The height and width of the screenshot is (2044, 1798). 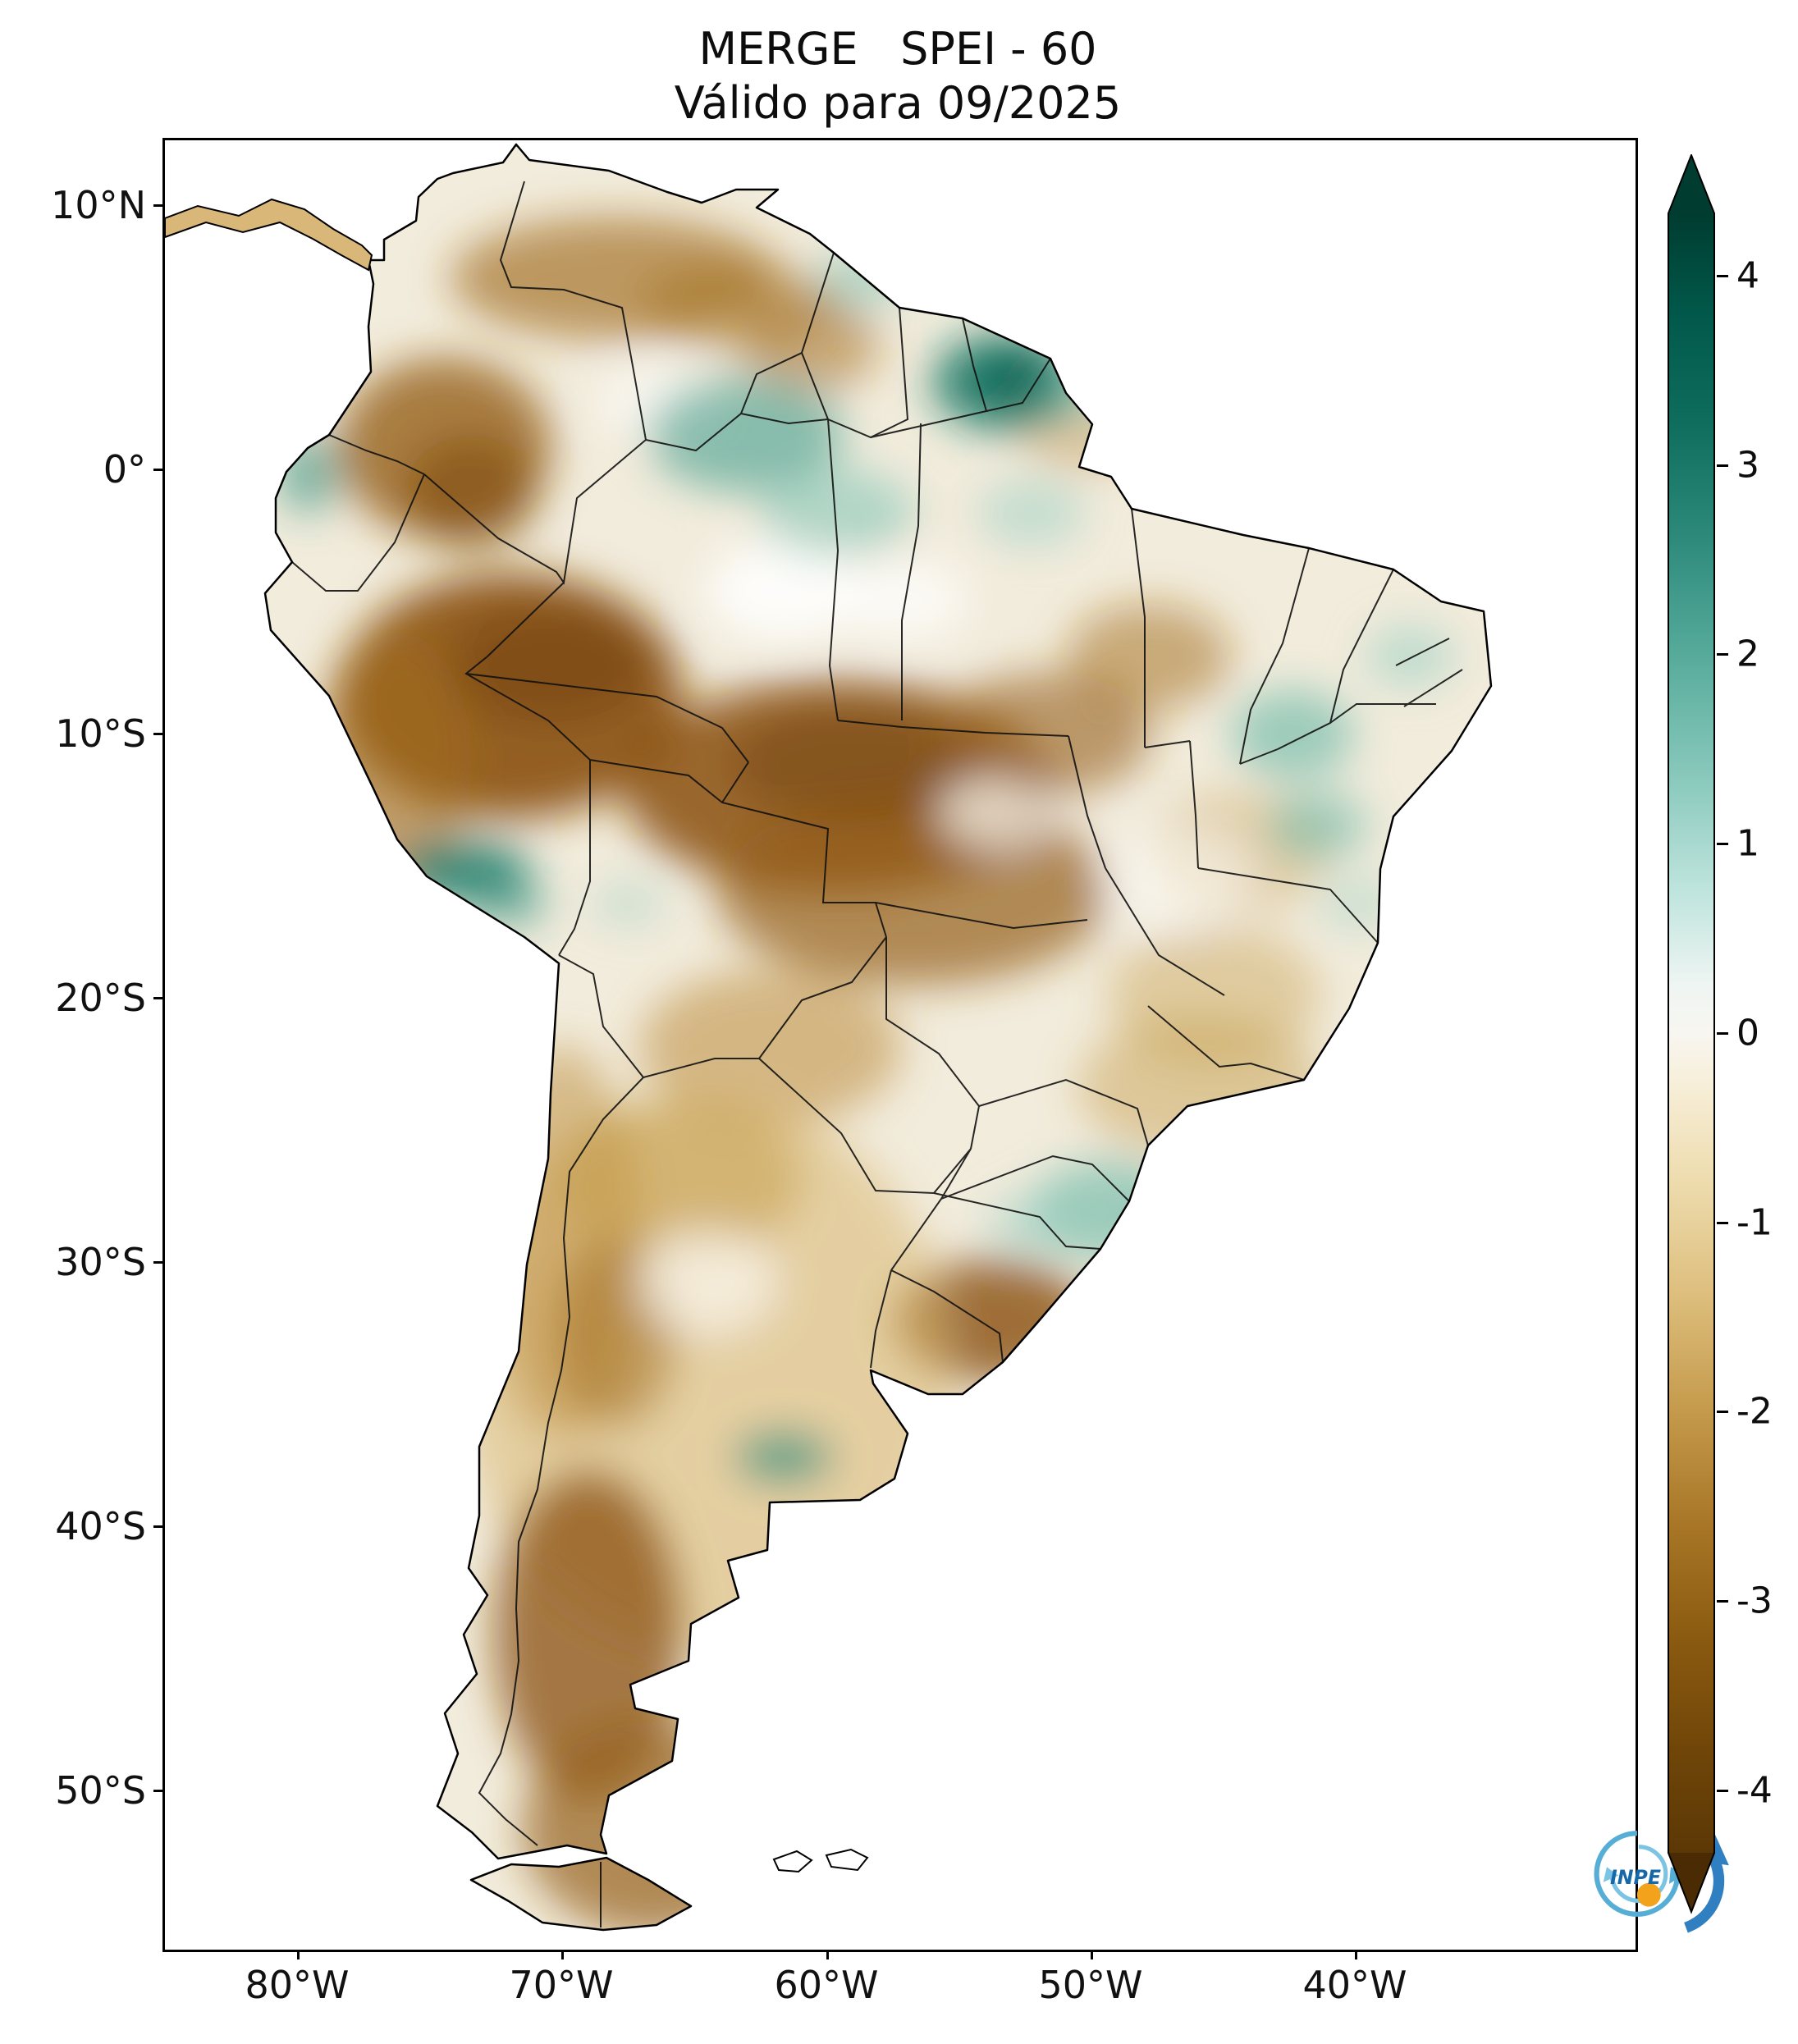 I want to click on y-tick-label: 30°S, so click(x=100, y=1262).